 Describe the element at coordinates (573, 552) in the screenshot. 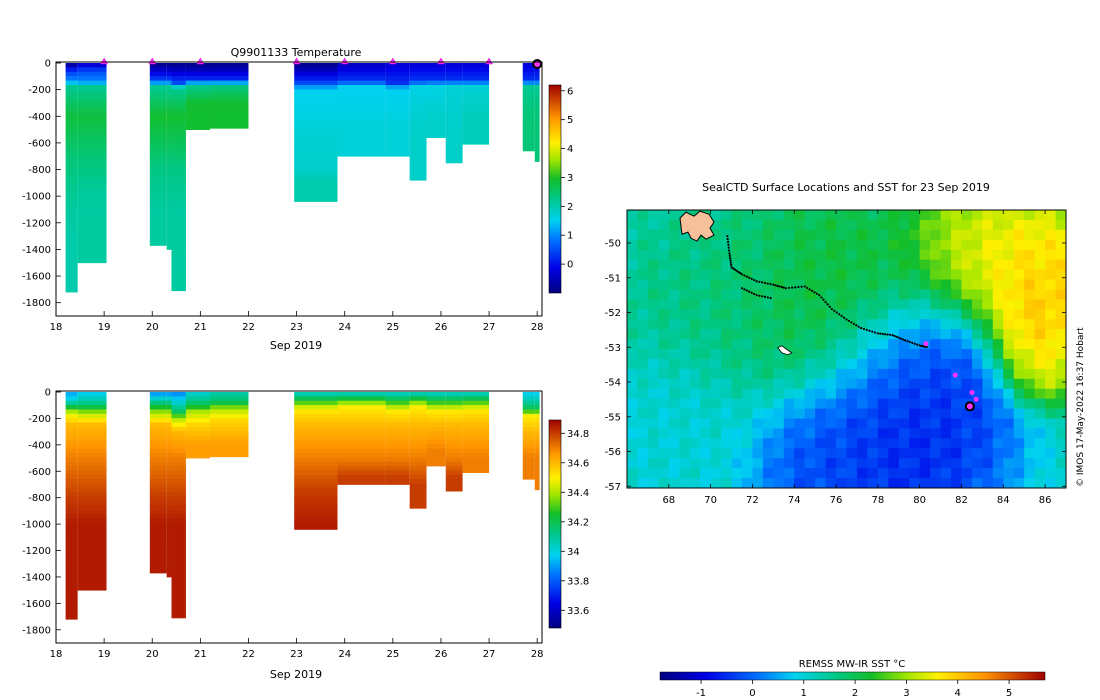

I see `colorbar-tick-label: 34` at that location.